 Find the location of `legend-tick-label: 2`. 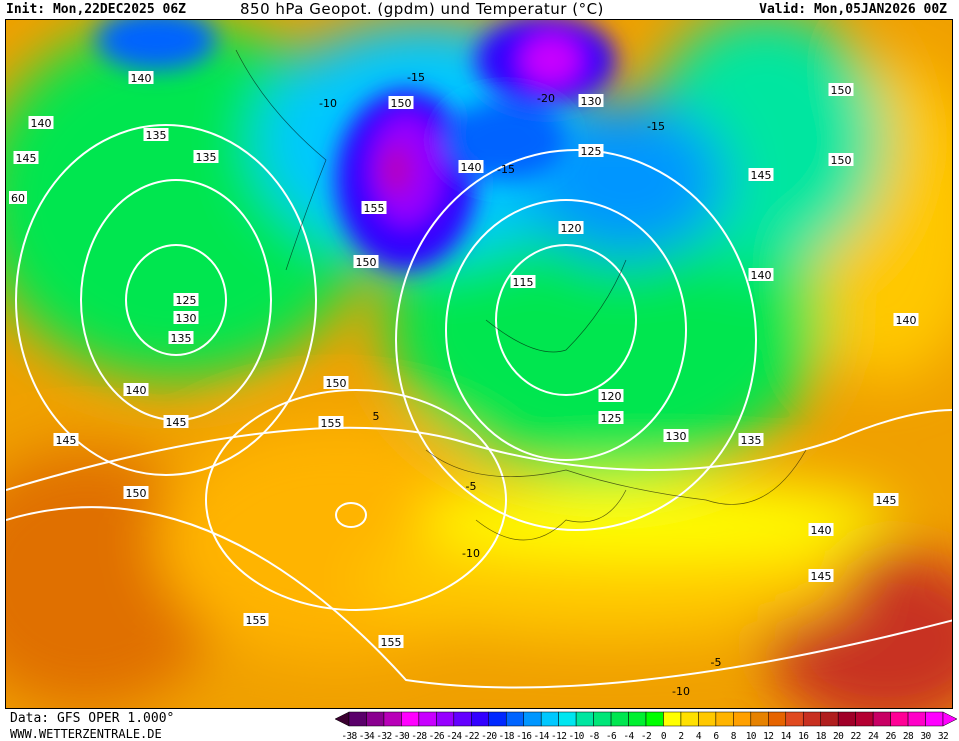

legend-tick-label: 2 is located at coordinates (680, 736).